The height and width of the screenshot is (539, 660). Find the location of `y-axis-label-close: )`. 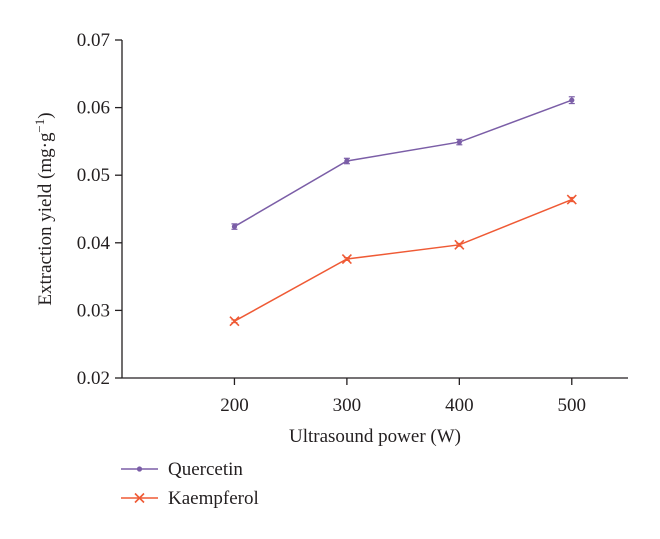

y-axis-label-close: ) is located at coordinates (45, 115).